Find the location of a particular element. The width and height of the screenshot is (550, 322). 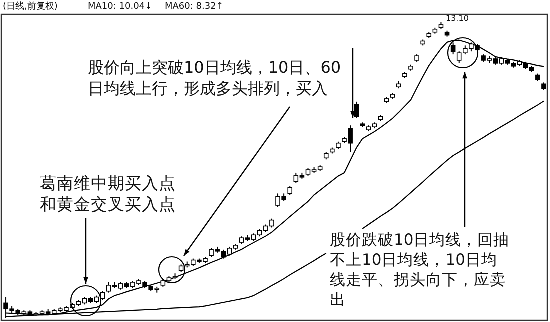

annotation: 13.10 is located at coordinates (457, 19).